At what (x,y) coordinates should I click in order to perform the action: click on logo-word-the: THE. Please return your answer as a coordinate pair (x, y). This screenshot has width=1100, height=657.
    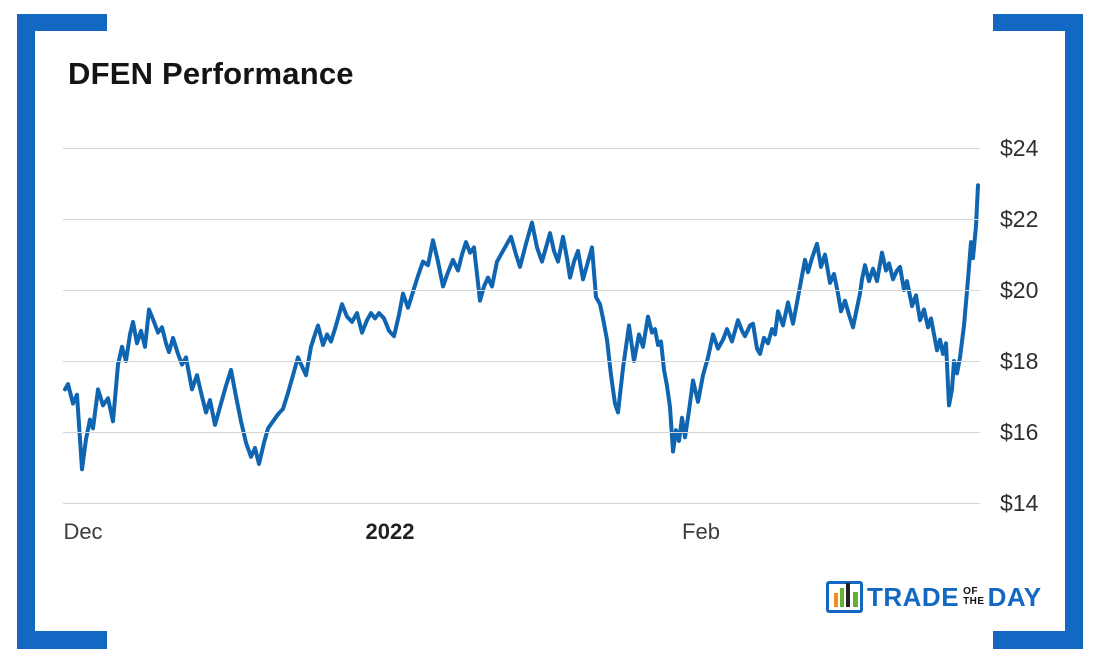
    Looking at the image, I should click on (974, 601).